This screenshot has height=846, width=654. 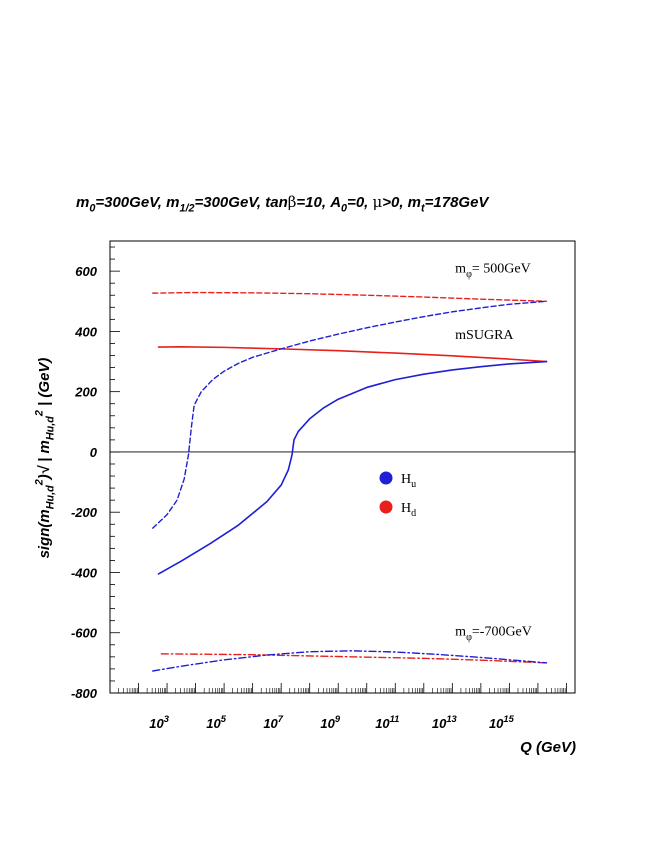 I want to click on annotation-label: mφ=-700GeV, so click(x=493, y=634).